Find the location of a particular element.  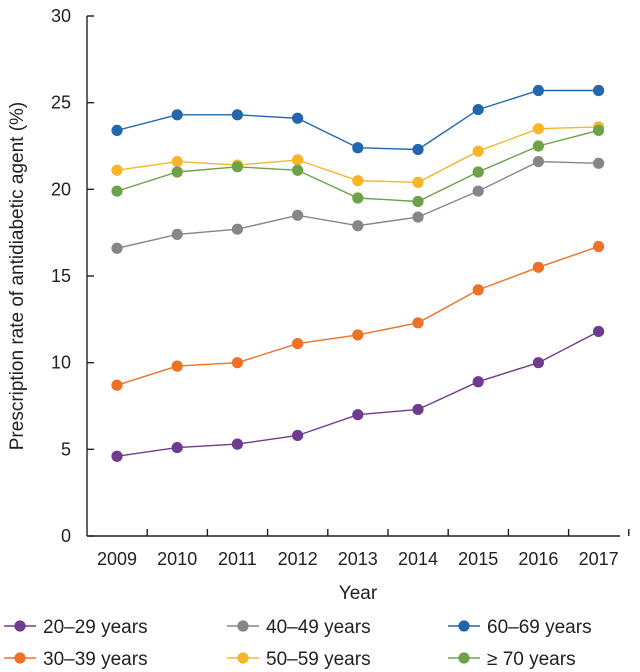

legend-item: 60–69 years is located at coordinates (520, 627).